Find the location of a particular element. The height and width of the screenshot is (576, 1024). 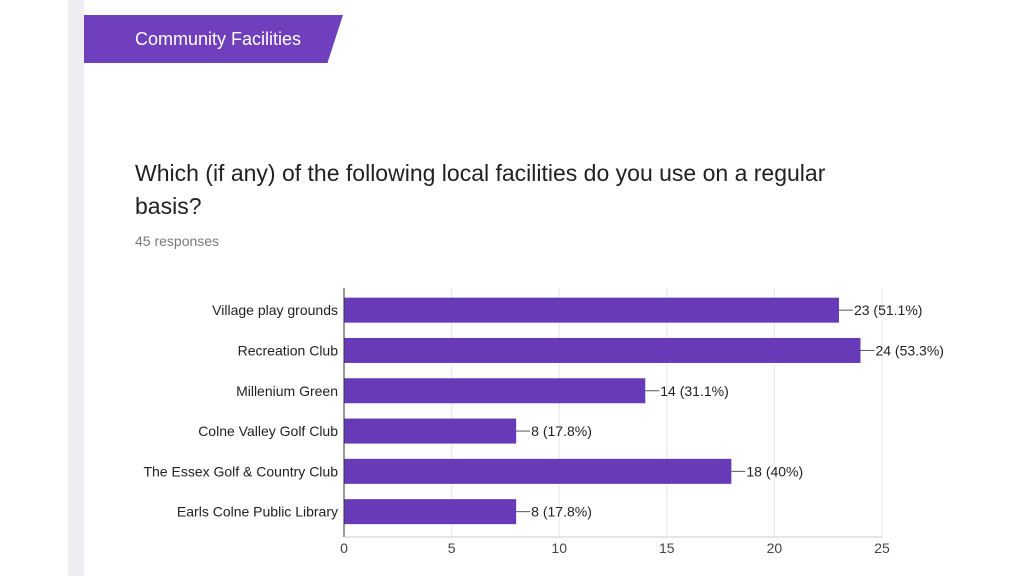

category-label: Earls Colne Public Library is located at coordinates (257, 512).